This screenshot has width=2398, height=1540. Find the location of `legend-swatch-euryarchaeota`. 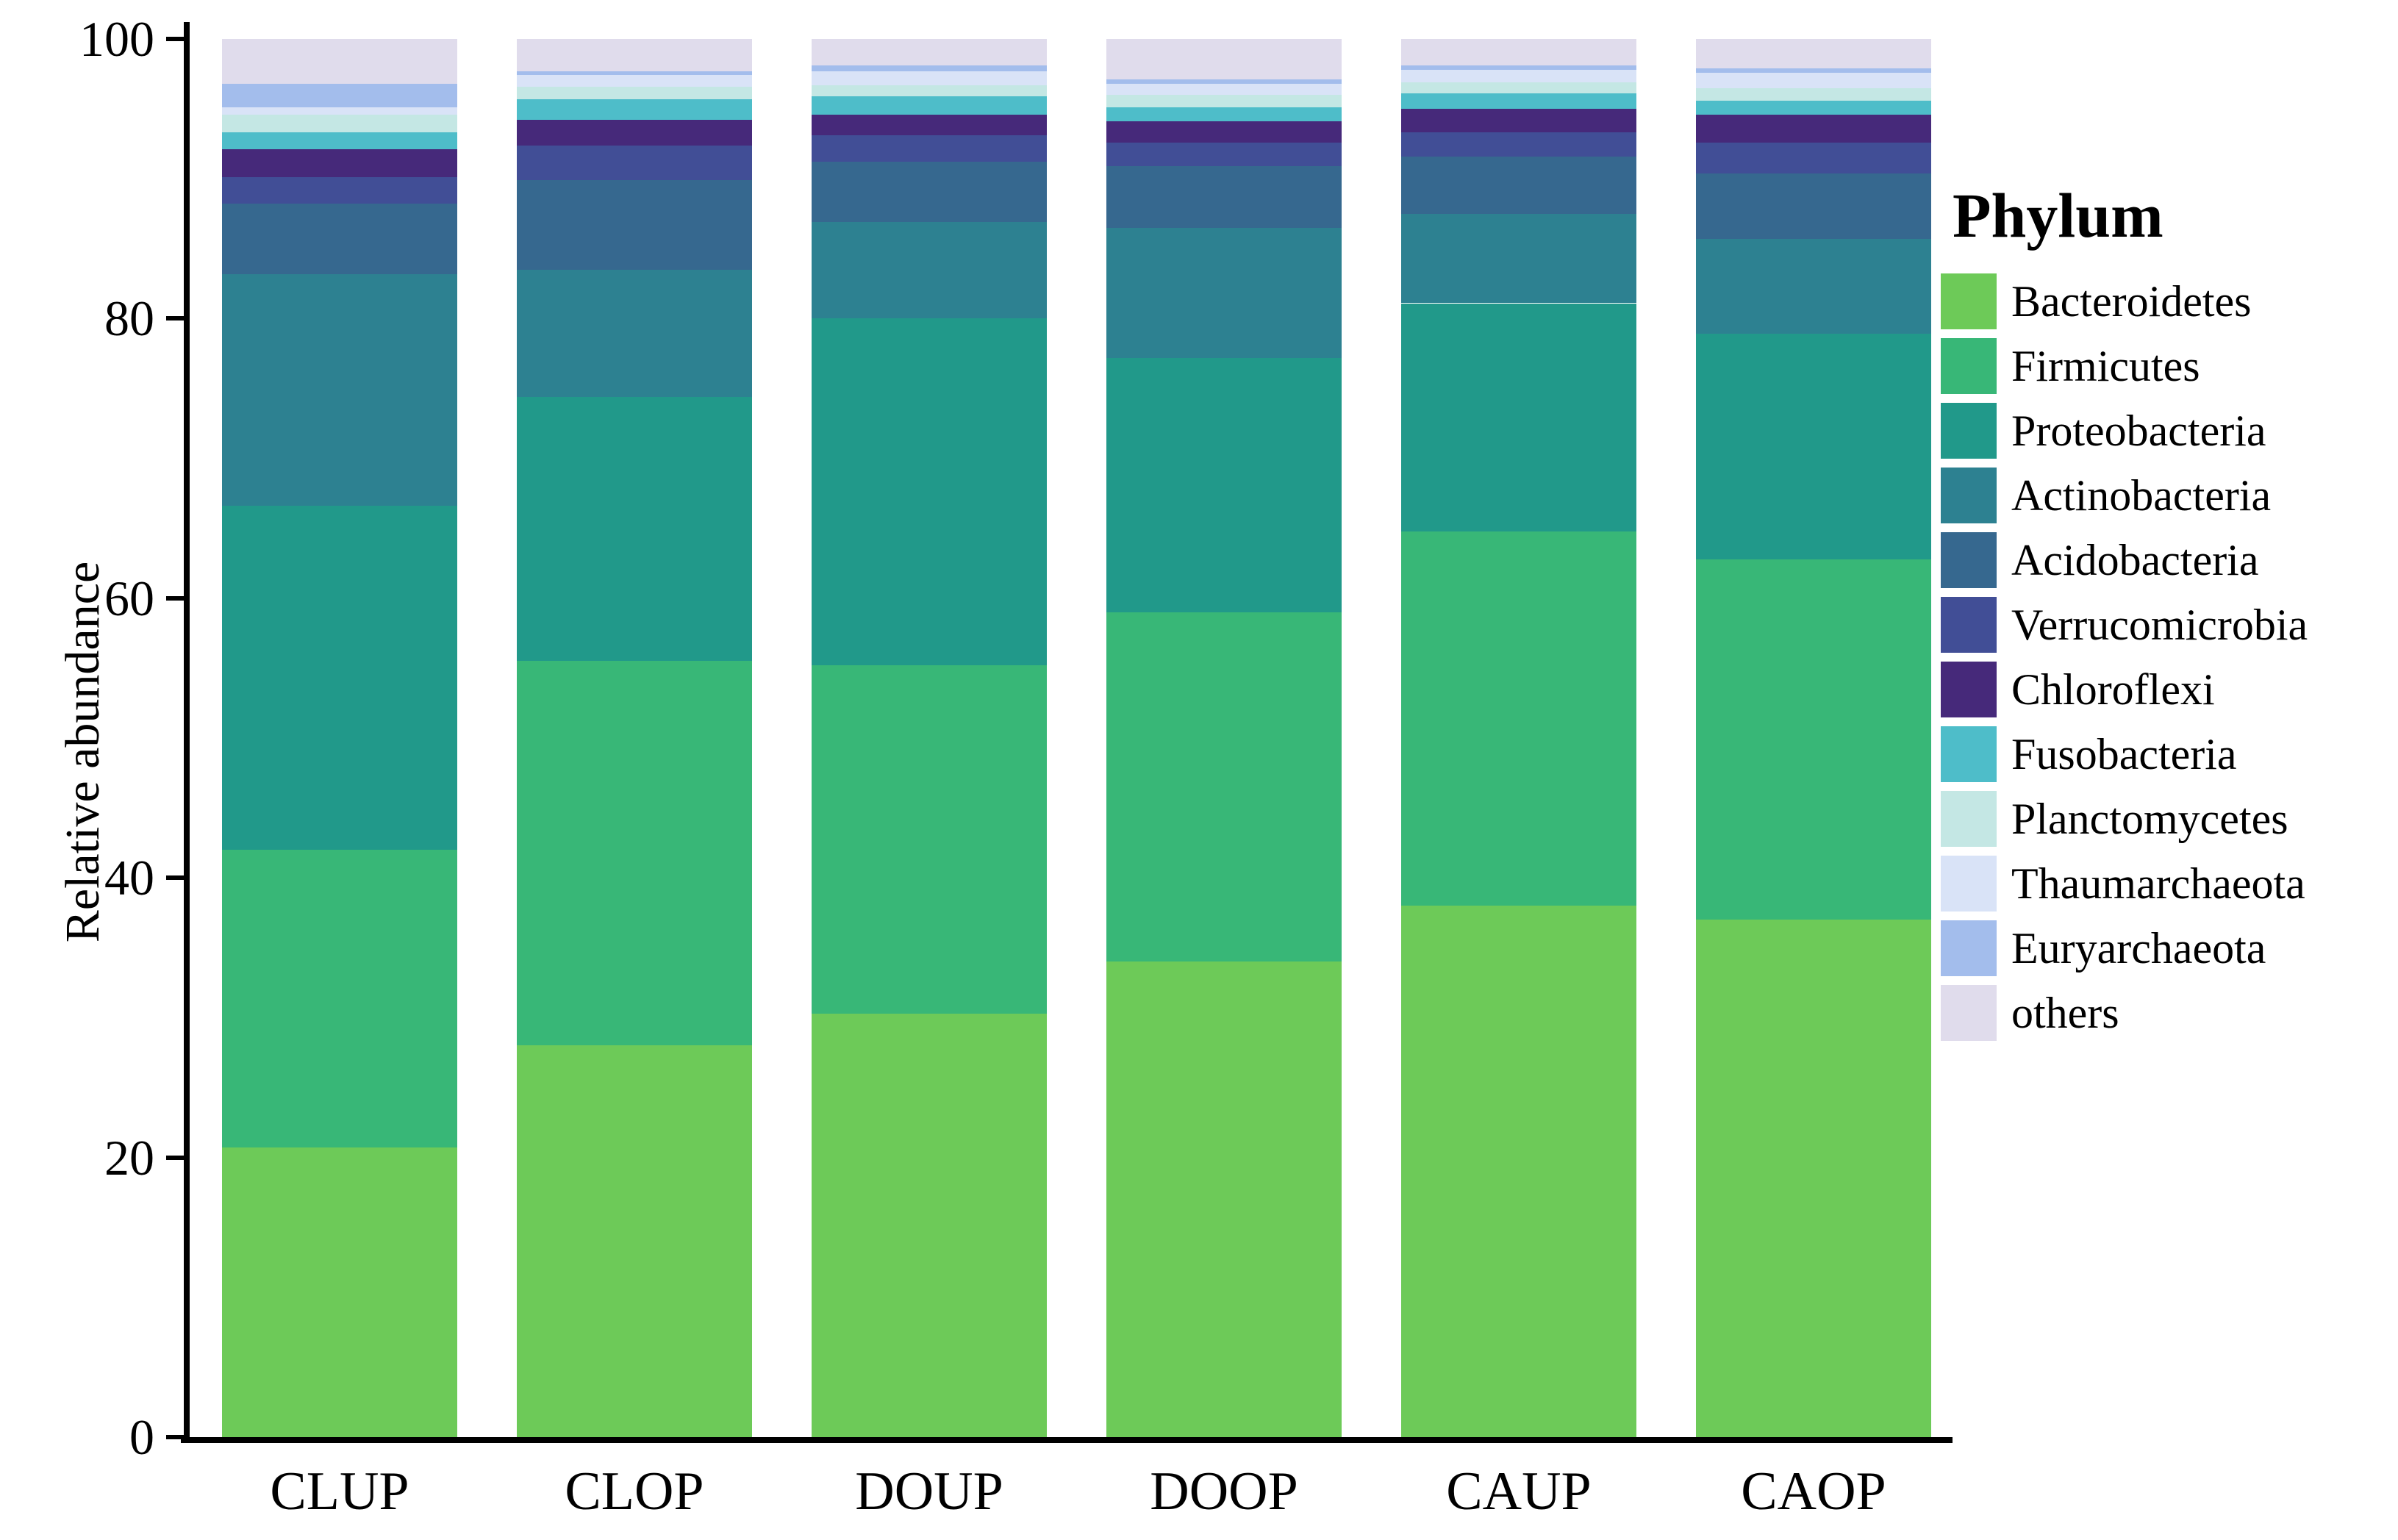

legend-swatch-euryarchaeota is located at coordinates (1969, 948).